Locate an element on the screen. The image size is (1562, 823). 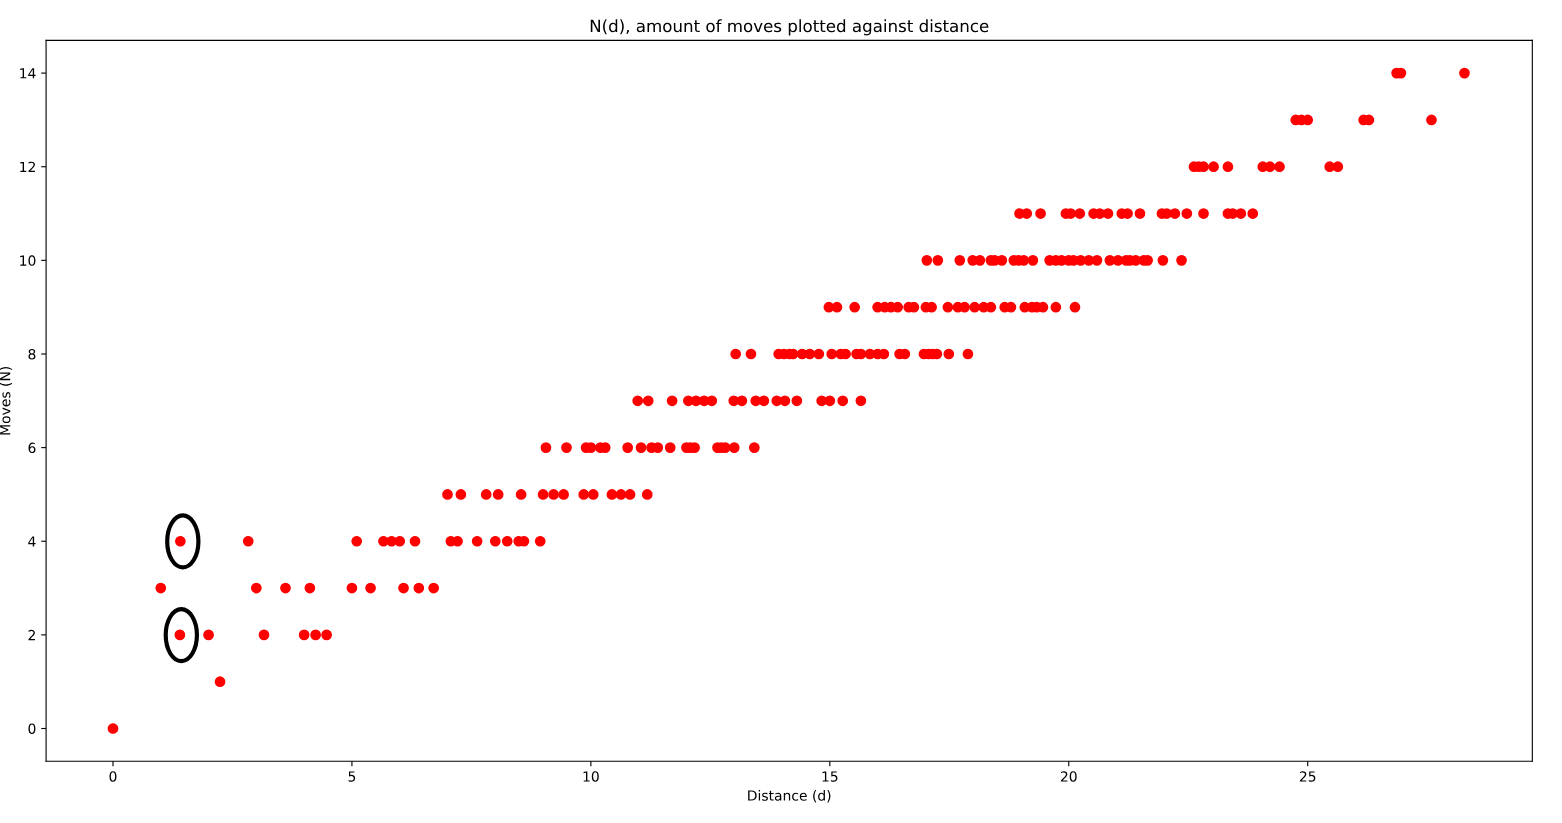
x-tick-label: 20 is located at coordinates (1068, 776).